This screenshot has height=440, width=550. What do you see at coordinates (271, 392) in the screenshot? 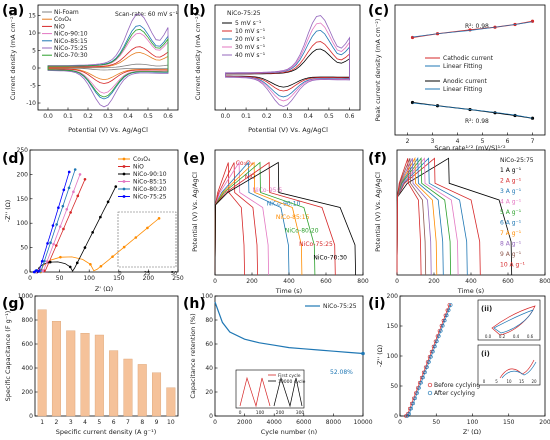
I see `inset-curves-h` at bounding box center [271, 392].